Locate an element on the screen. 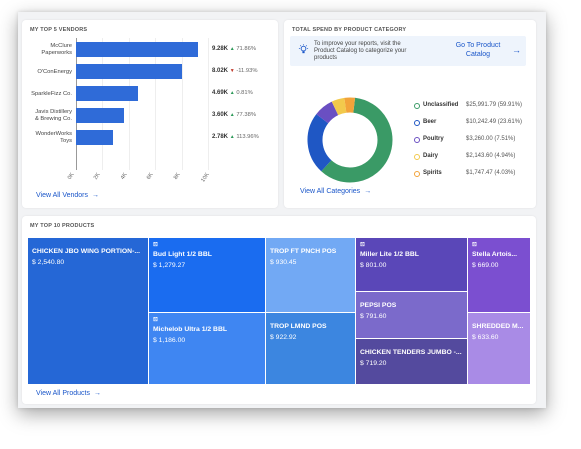  vendor-name: SparkleFizz Co. is located at coordinates (50, 94).